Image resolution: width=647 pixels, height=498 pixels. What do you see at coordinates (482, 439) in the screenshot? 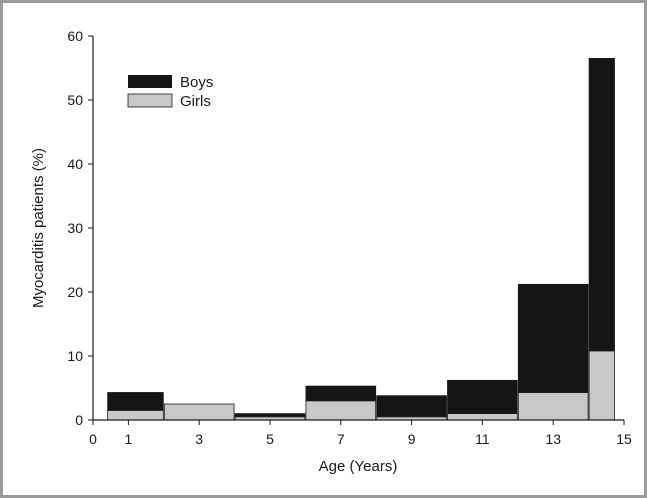
I see `x-tick-label: 11` at bounding box center [482, 439].